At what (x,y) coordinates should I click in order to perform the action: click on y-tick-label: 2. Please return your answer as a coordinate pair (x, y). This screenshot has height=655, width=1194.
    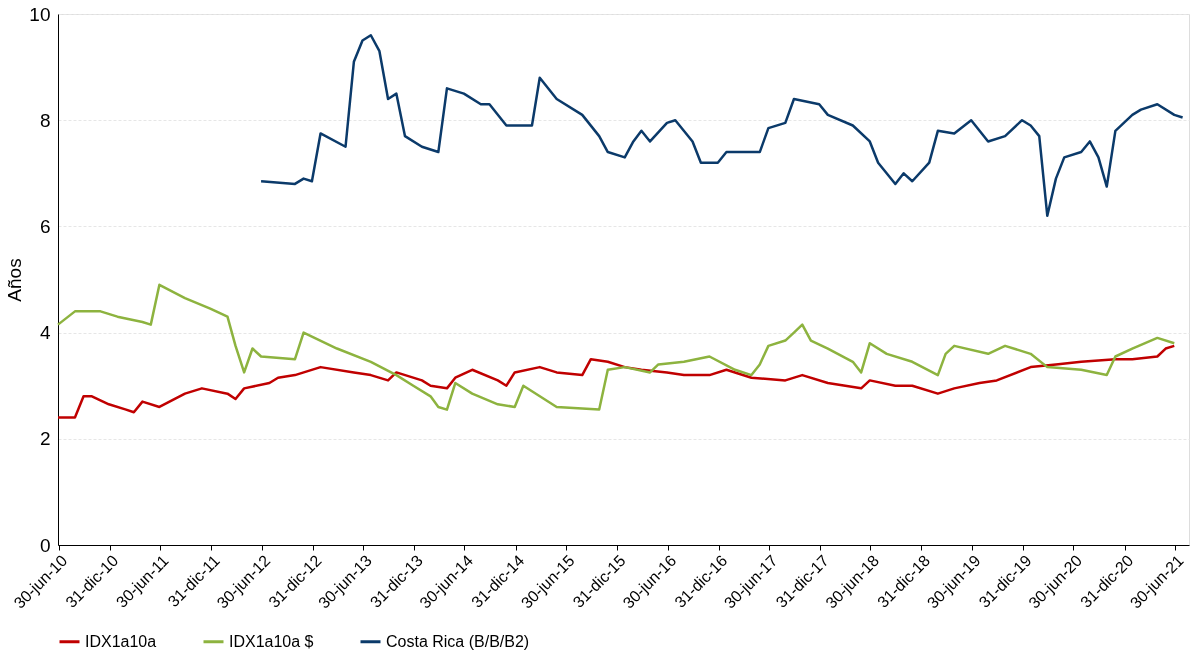
    Looking at the image, I should click on (45, 439).